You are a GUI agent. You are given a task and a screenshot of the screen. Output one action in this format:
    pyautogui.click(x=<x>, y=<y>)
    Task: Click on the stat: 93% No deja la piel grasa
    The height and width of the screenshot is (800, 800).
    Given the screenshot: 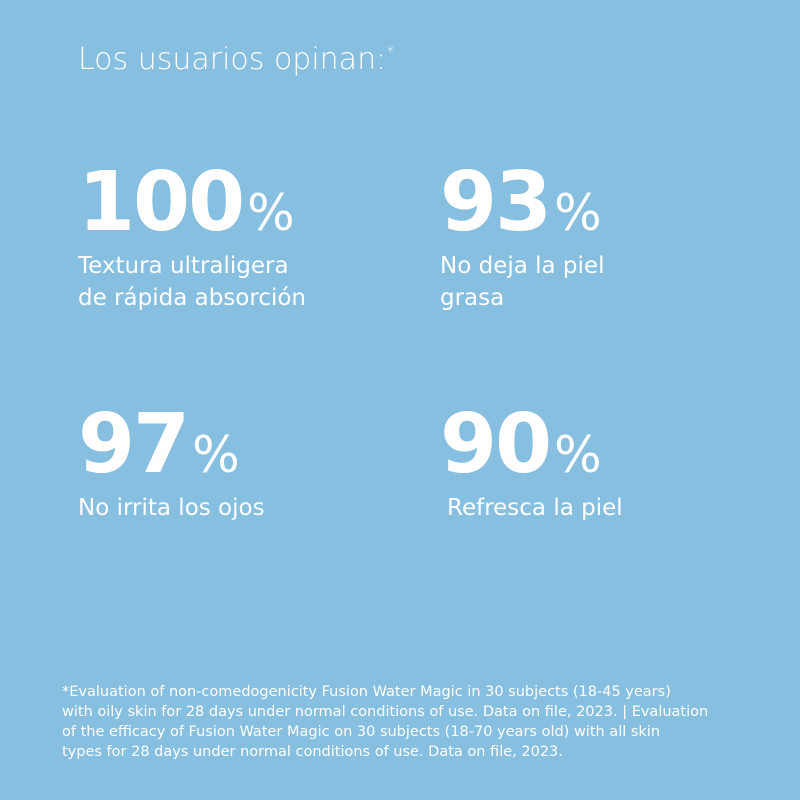 What is the action you would take?
    pyautogui.click(x=522, y=238)
    